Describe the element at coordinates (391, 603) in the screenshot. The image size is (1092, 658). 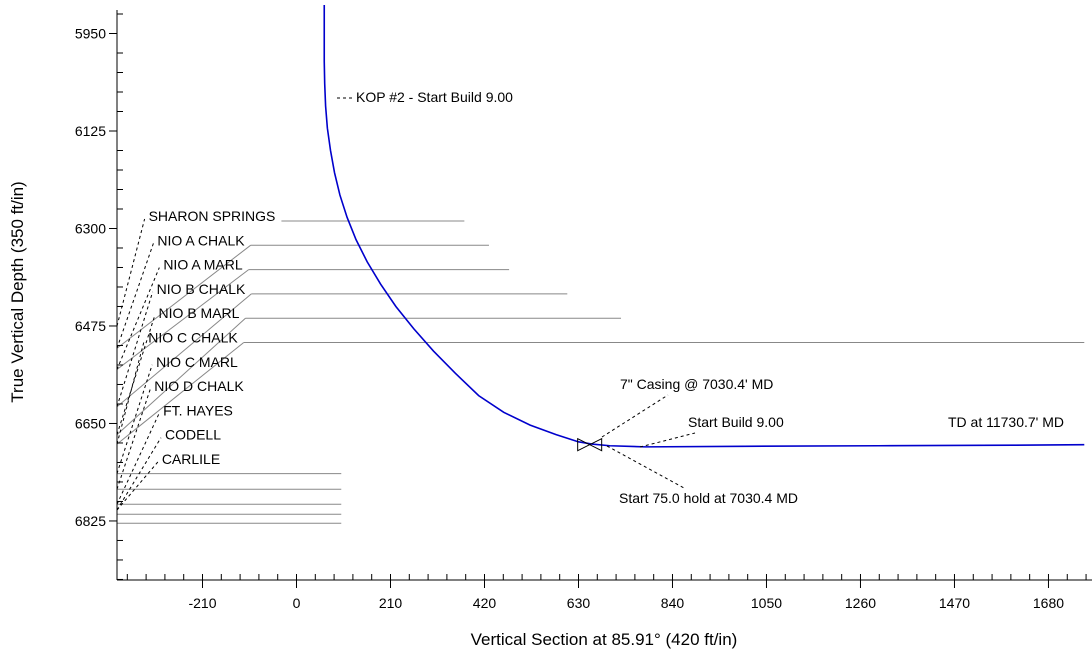
I see `x-tick-label: 210` at that location.